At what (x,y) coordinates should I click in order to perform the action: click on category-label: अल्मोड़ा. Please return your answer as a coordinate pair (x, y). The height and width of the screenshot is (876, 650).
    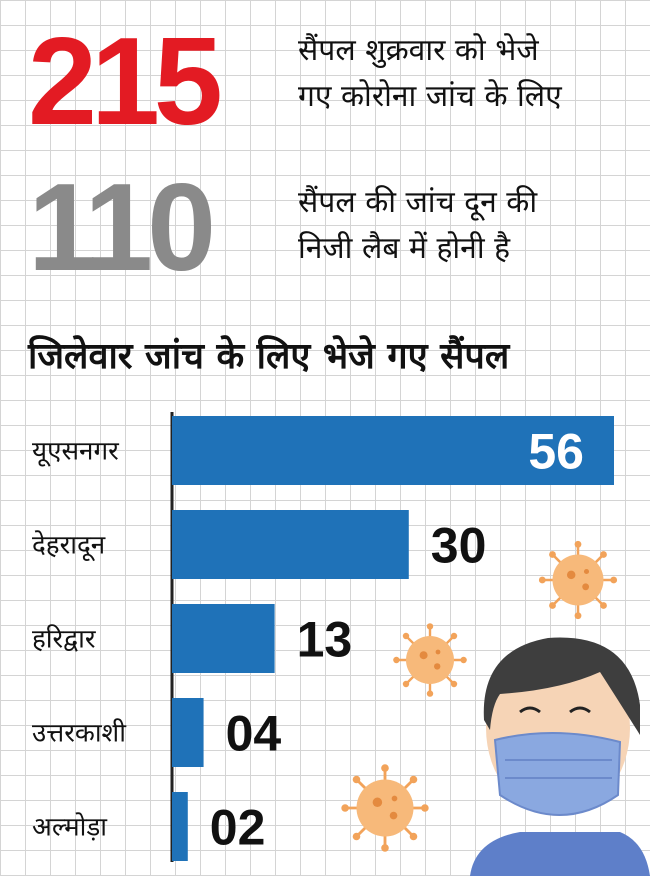
    Looking at the image, I should click on (70, 827).